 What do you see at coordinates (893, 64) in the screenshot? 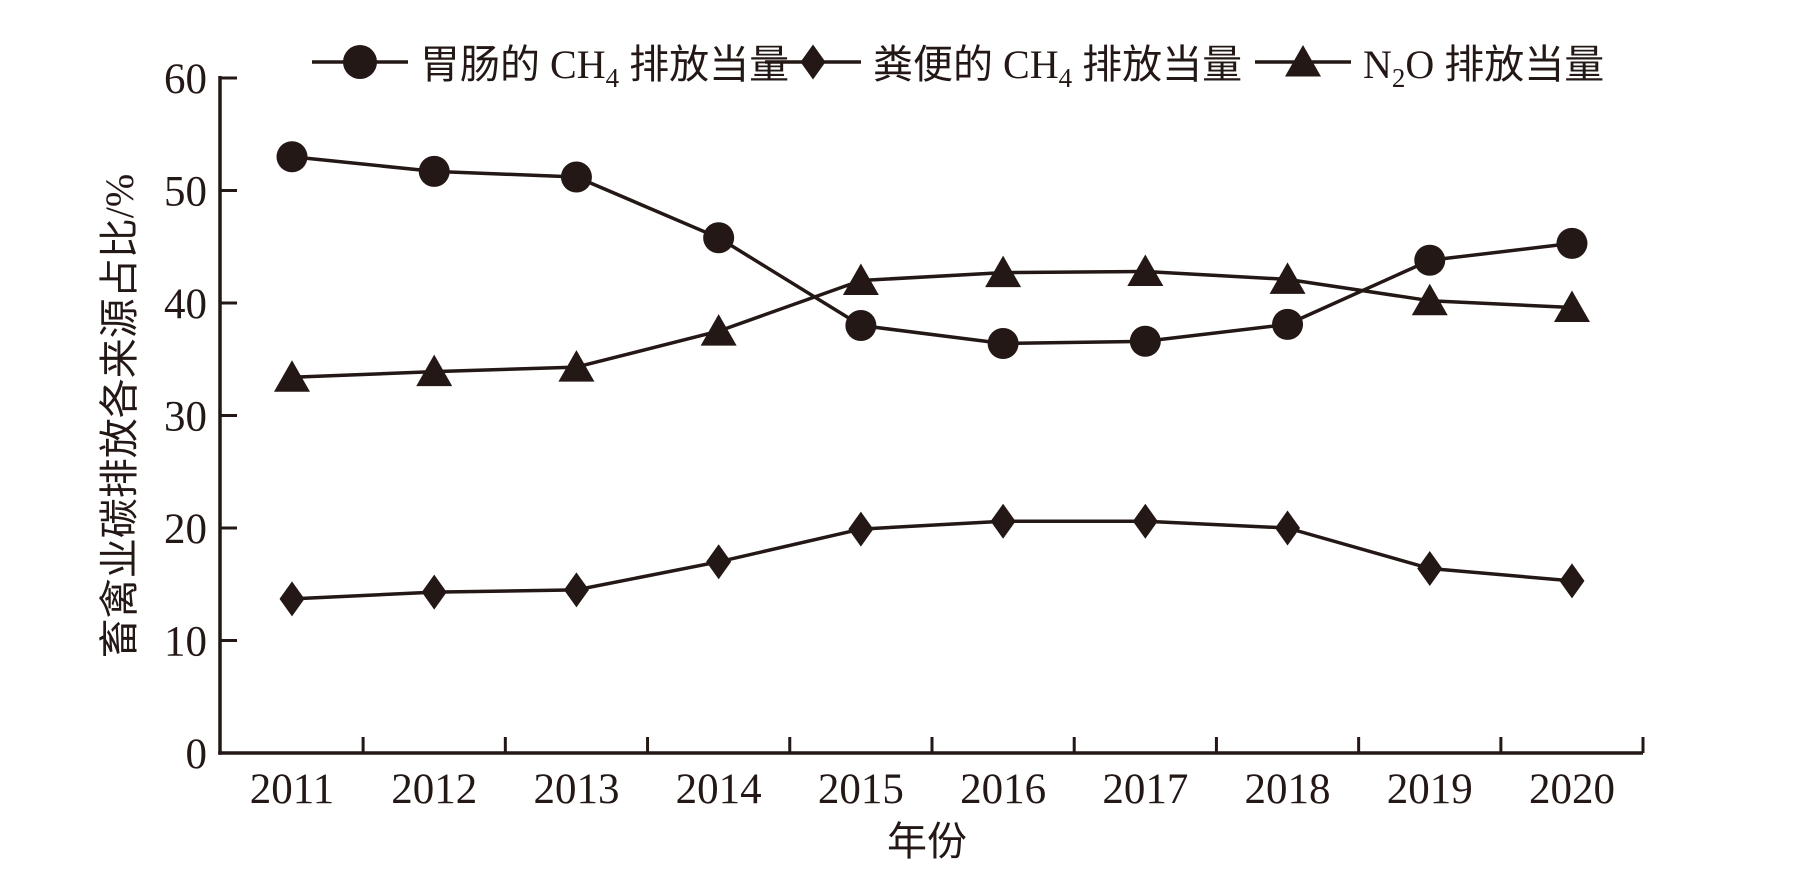
I see `label-run: 粪` at bounding box center [893, 64].